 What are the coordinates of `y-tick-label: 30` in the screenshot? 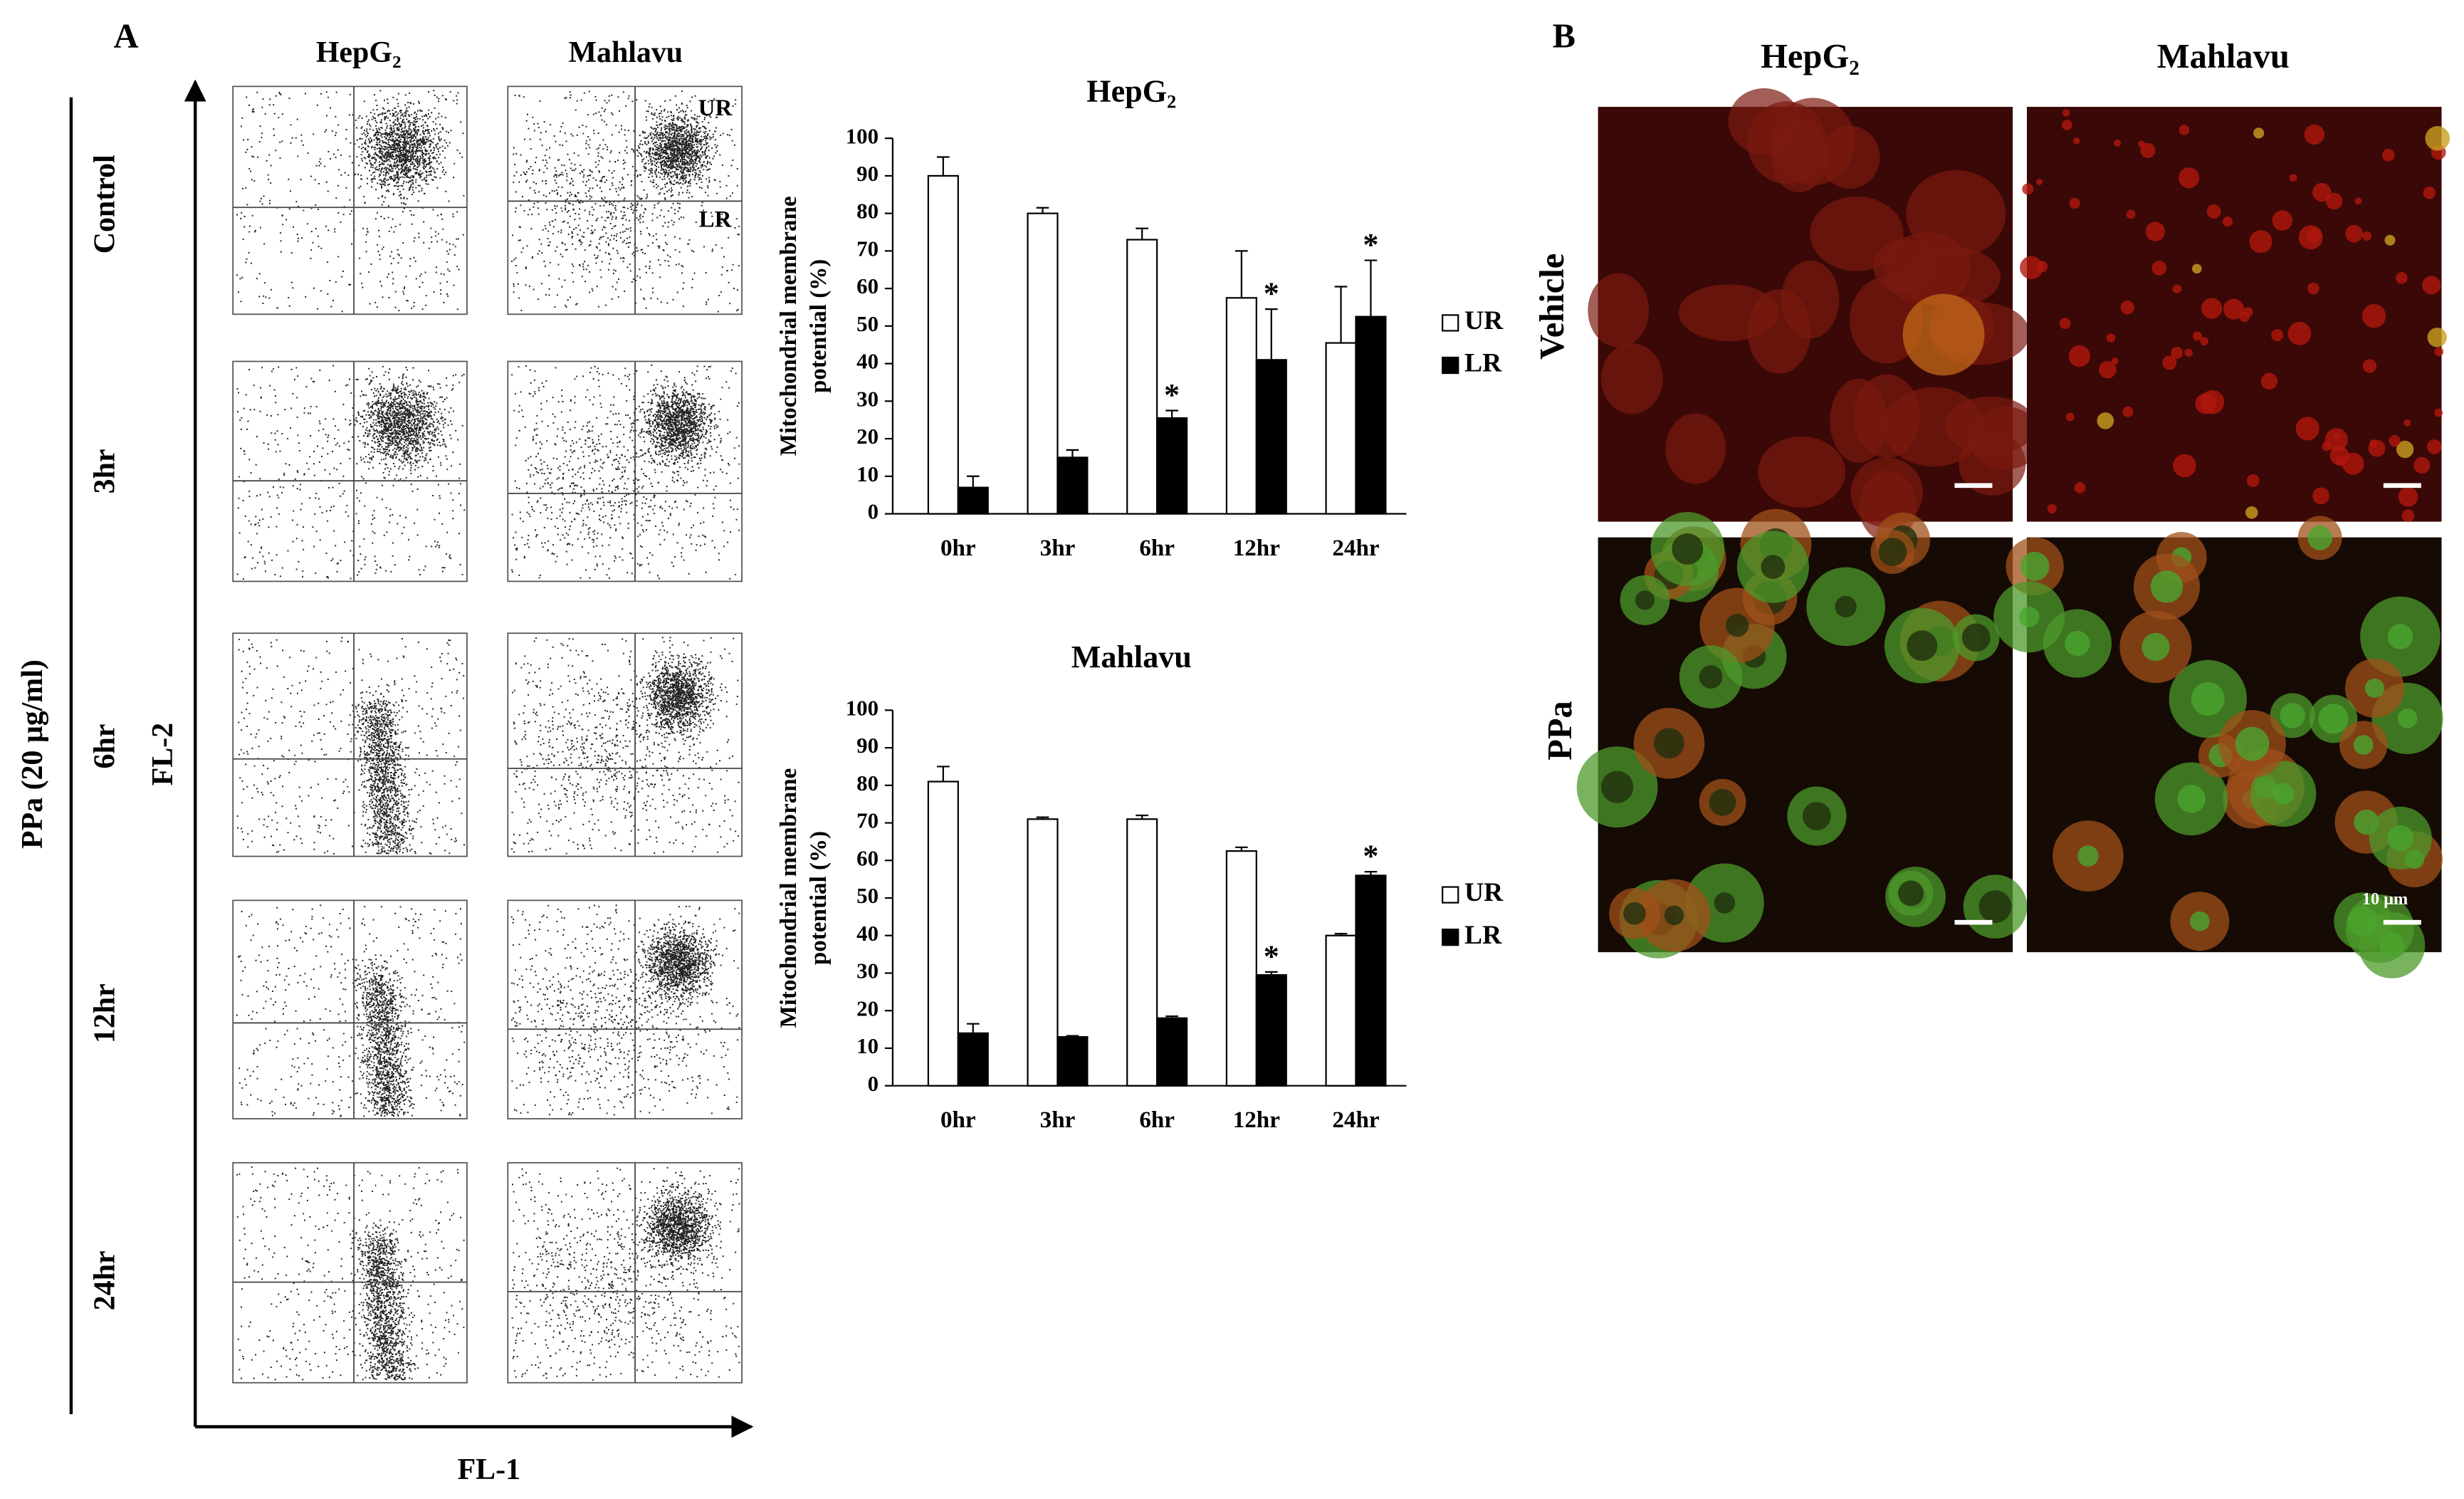 It's located at (867, 971).